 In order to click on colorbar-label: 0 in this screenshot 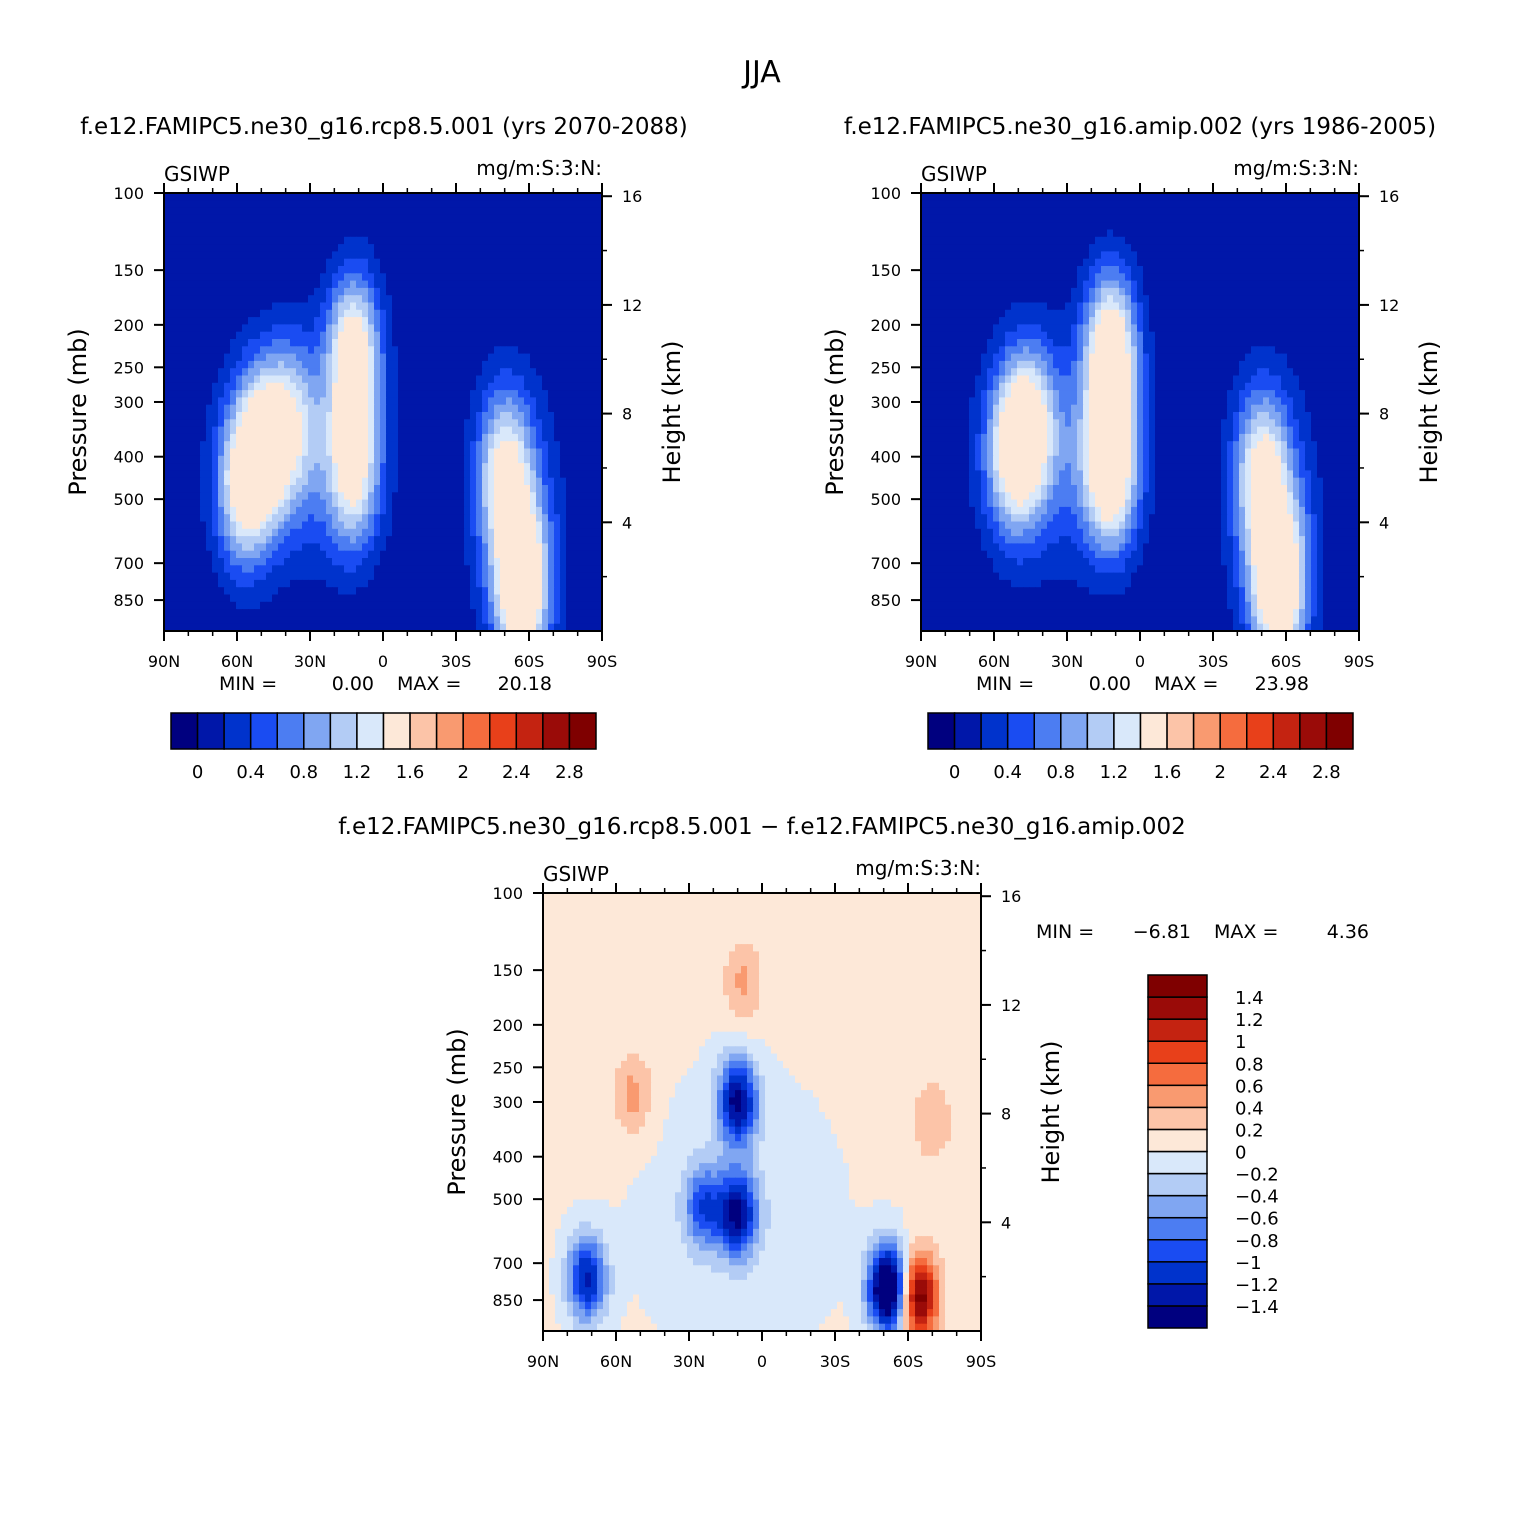, I will do `click(197, 772)`.